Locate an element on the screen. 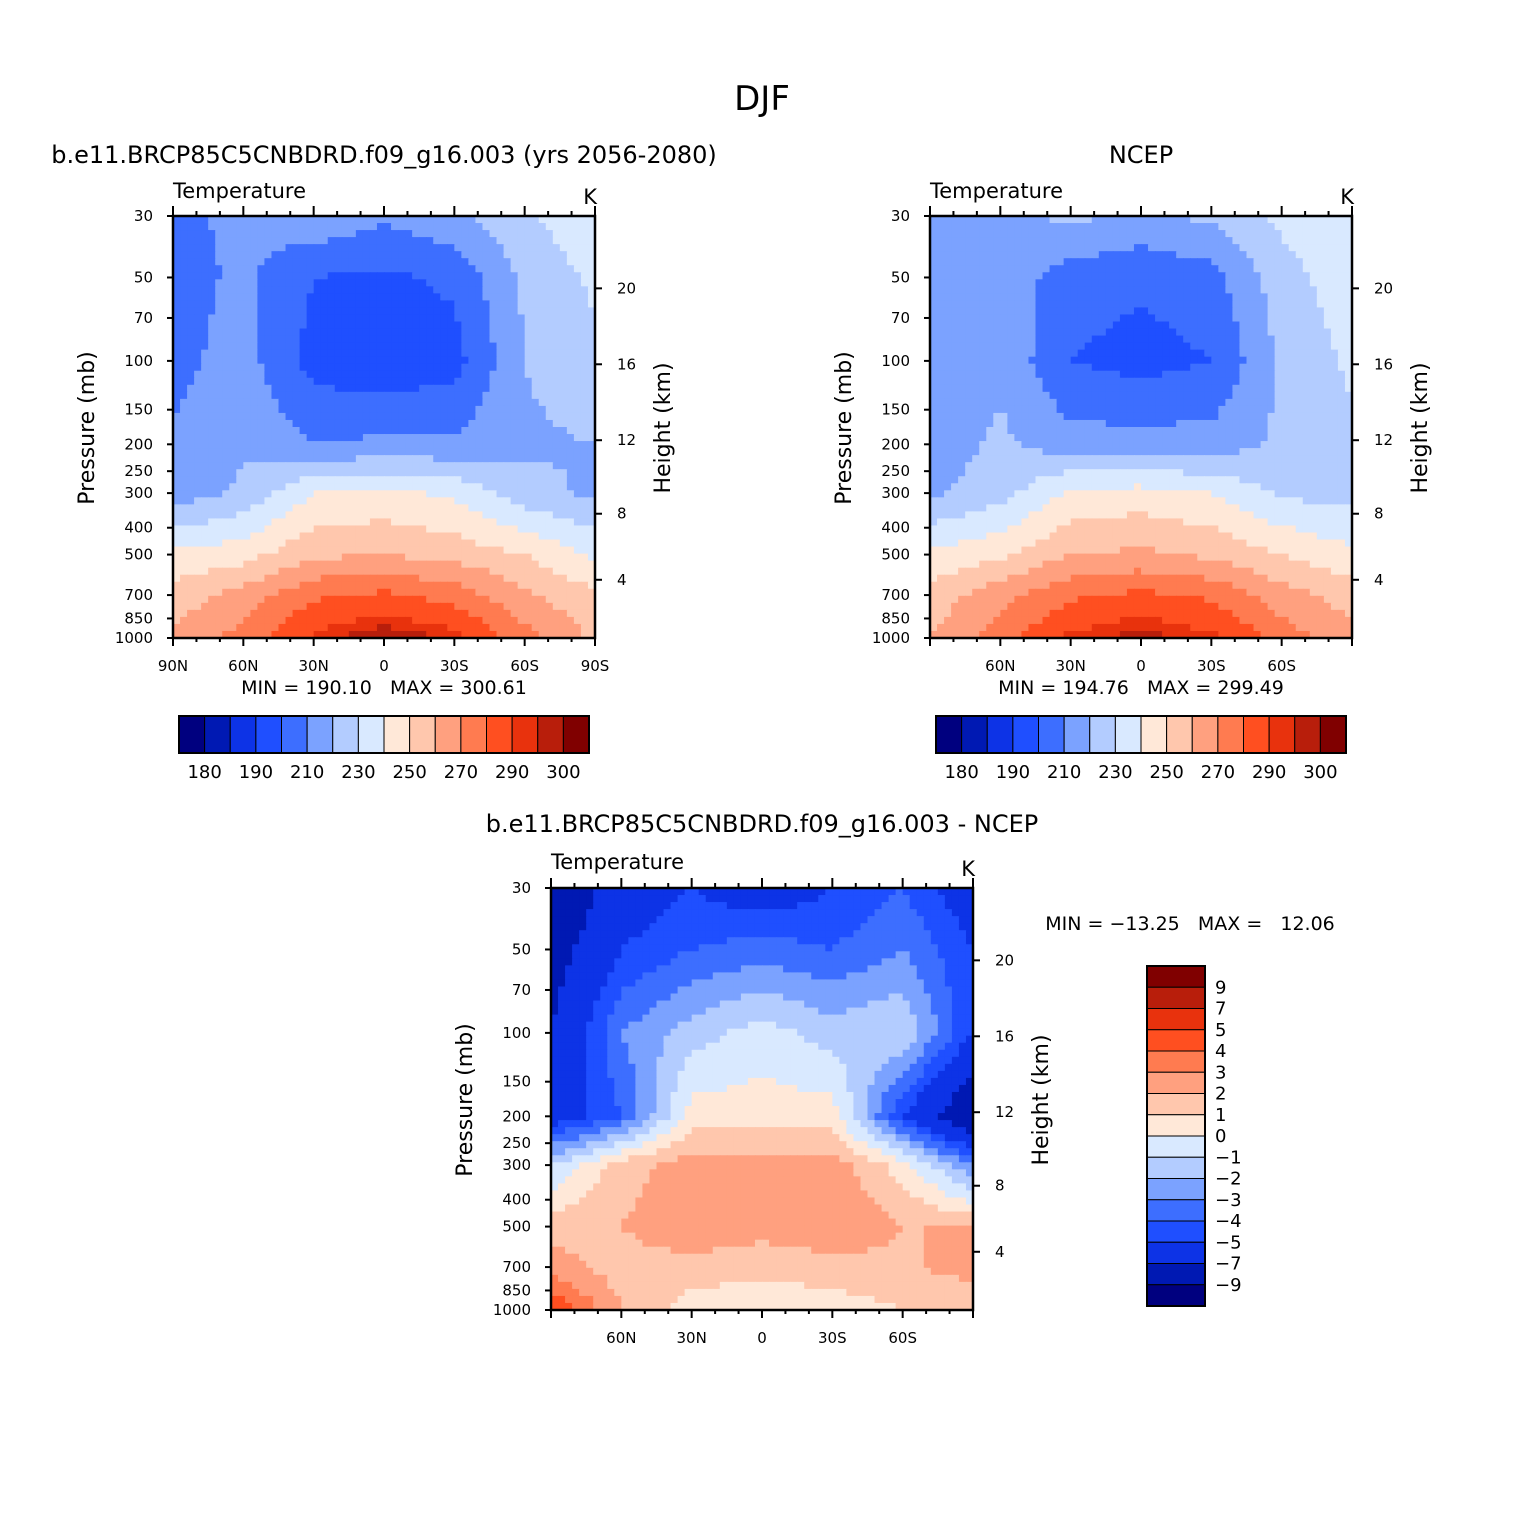 The height and width of the screenshot is (1525, 1525). ytick-label: 200 is located at coordinates (138, 444).